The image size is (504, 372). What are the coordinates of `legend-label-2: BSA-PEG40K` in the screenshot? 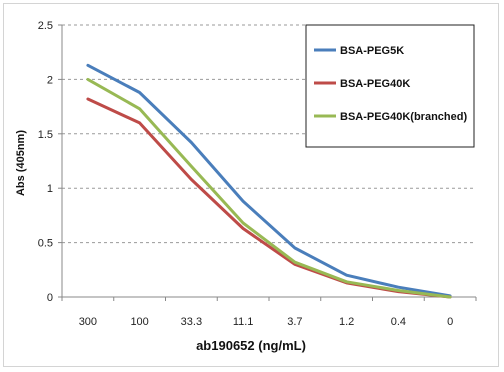 It's located at (375, 84).